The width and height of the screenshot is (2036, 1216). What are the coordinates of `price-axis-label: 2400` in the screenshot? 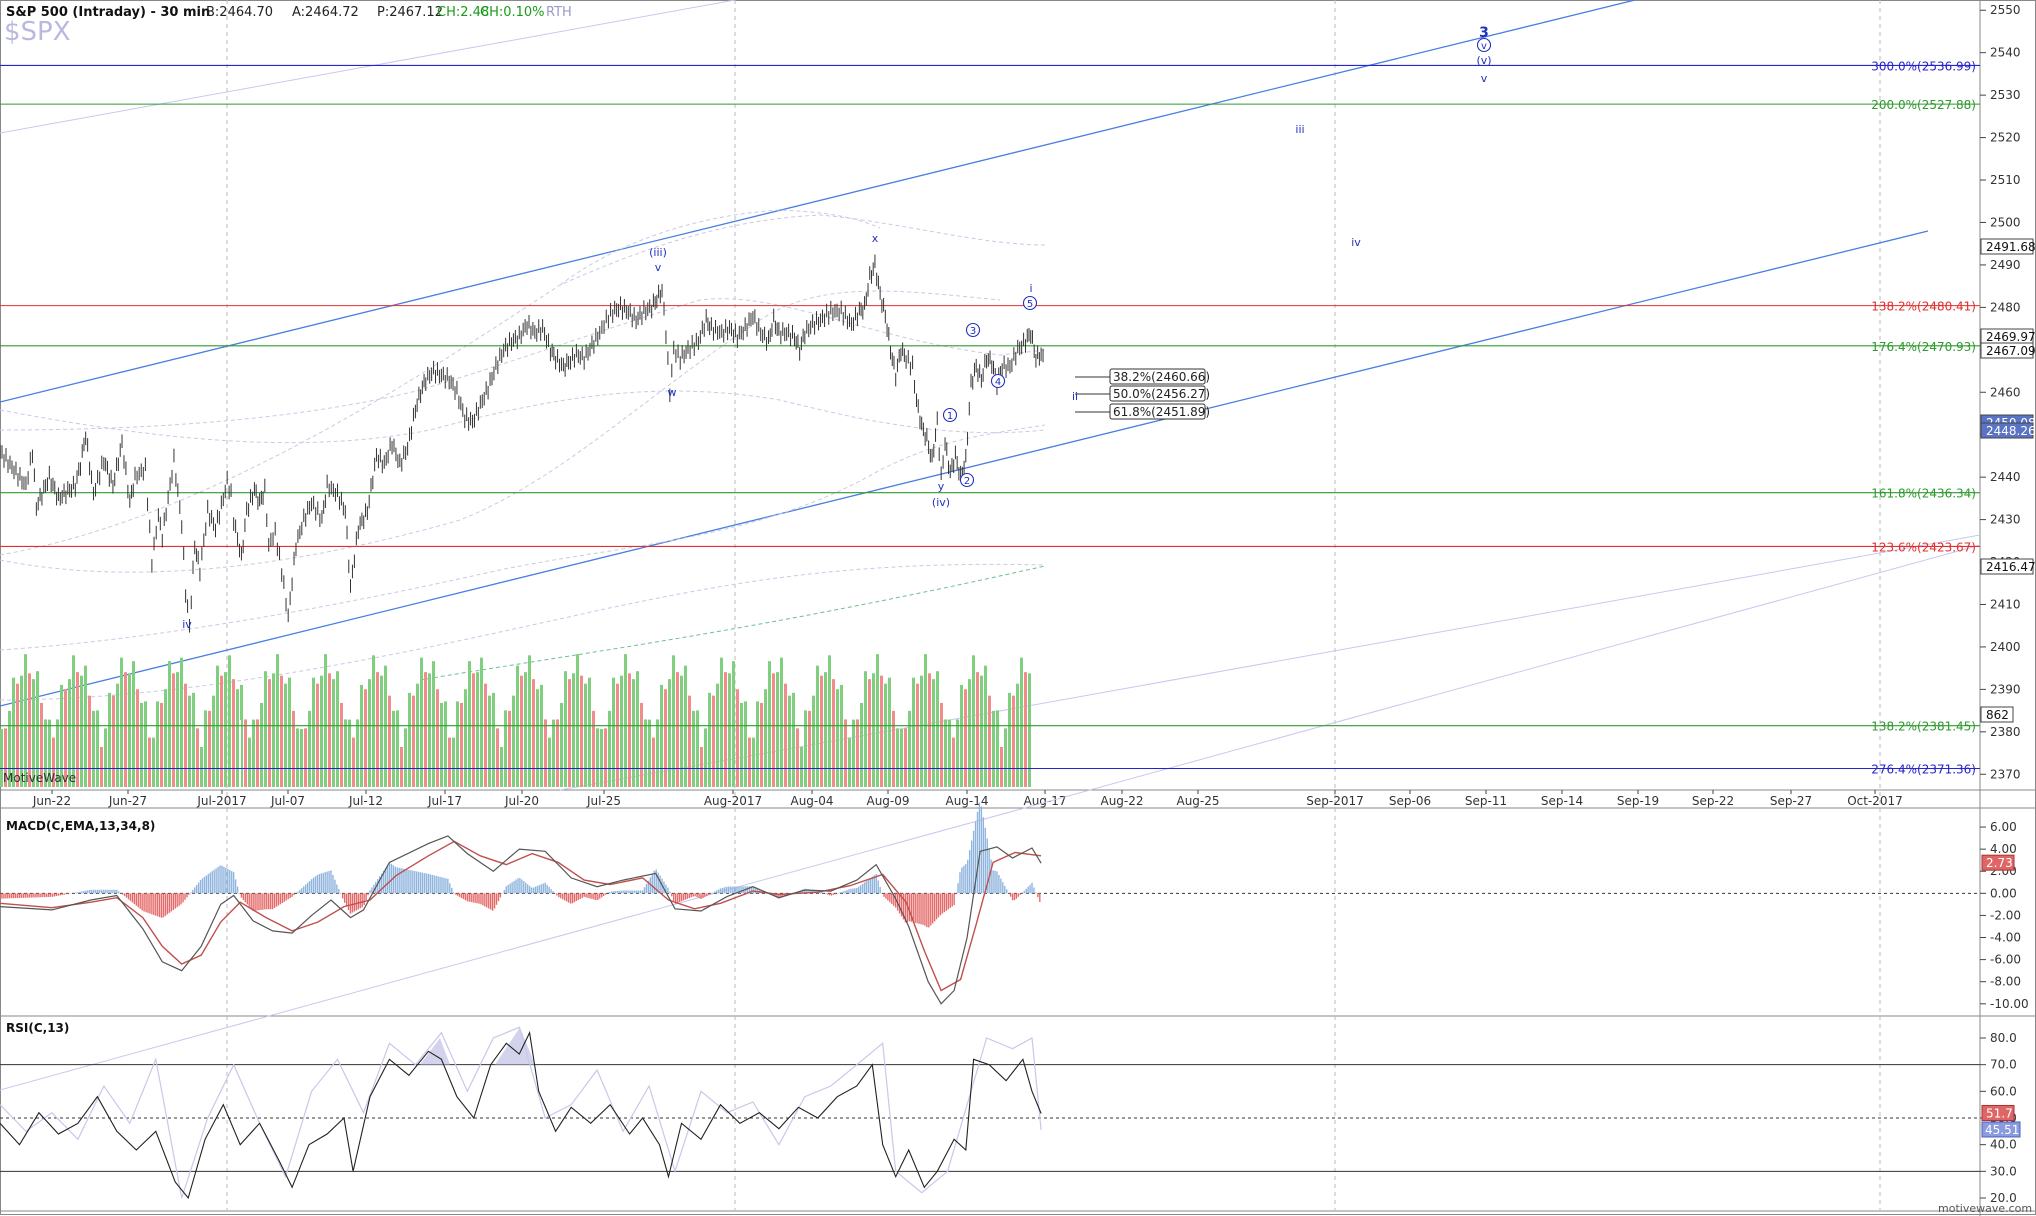 It's located at (2005, 647).